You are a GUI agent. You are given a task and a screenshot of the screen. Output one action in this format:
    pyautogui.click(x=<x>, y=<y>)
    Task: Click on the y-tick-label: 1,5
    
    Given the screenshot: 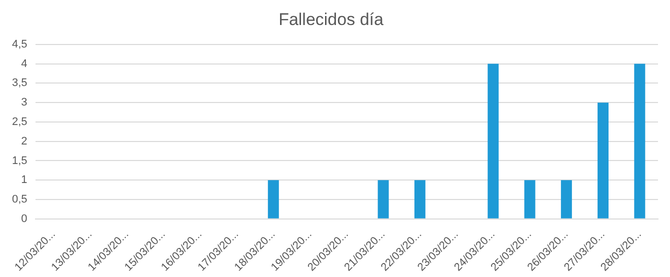 What is the action you would take?
    pyautogui.click(x=20, y=160)
    